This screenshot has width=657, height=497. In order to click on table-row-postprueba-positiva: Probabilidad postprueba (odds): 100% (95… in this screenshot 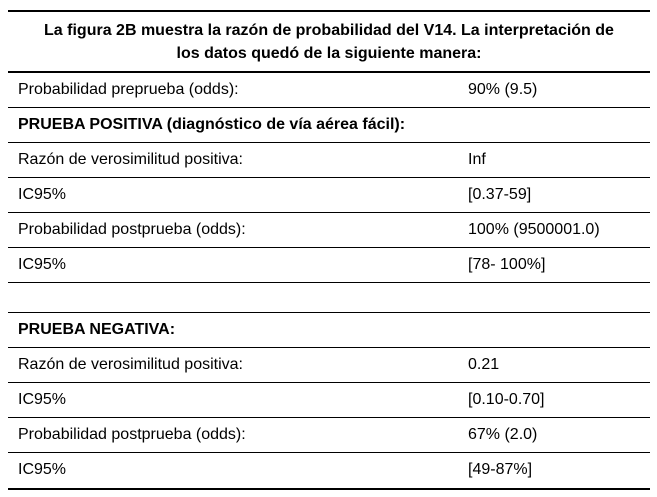, I will do `click(329, 230)`.